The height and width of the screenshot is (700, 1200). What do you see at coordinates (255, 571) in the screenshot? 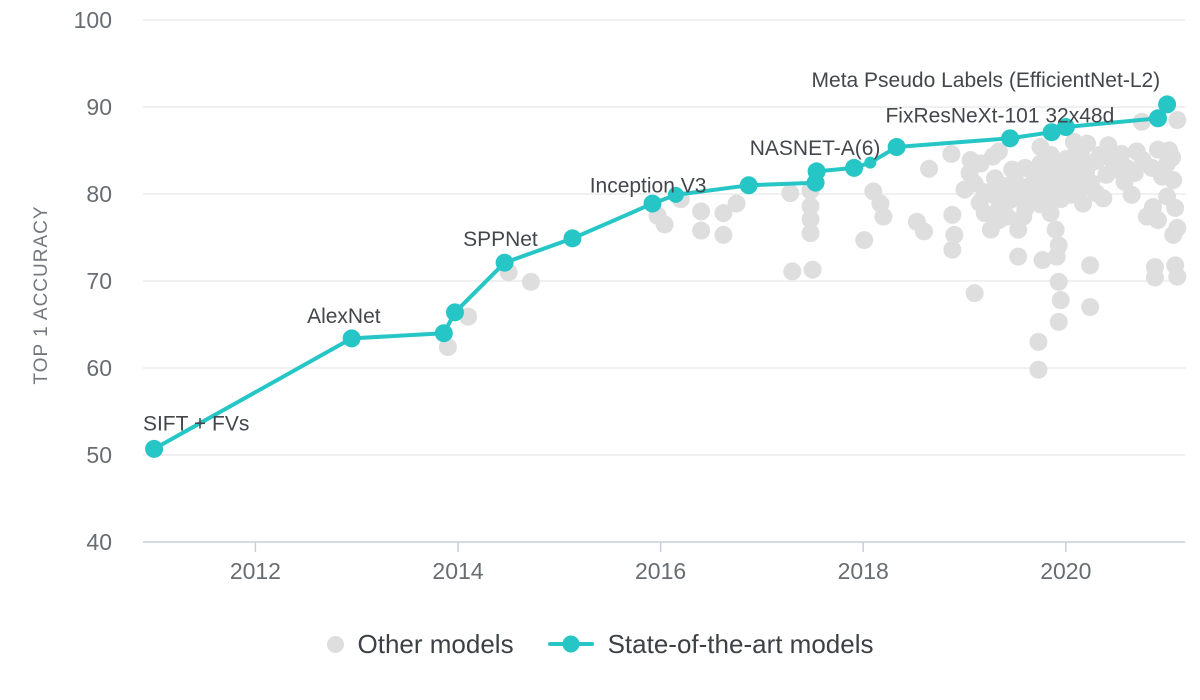
I see `x-tick-label: 2012` at bounding box center [255, 571].